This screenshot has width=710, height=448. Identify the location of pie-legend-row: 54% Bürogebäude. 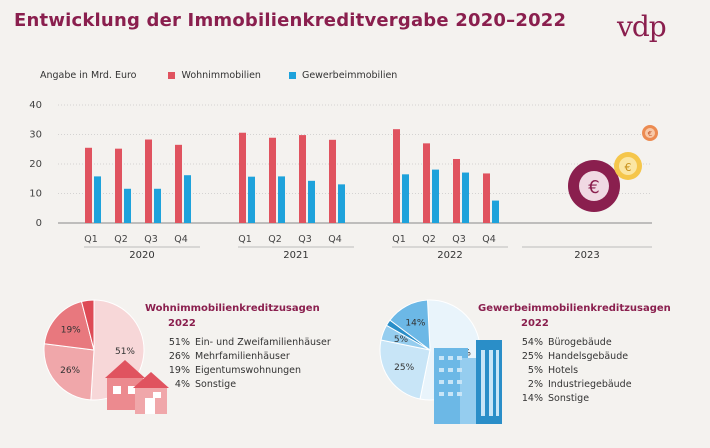
(576, 343).